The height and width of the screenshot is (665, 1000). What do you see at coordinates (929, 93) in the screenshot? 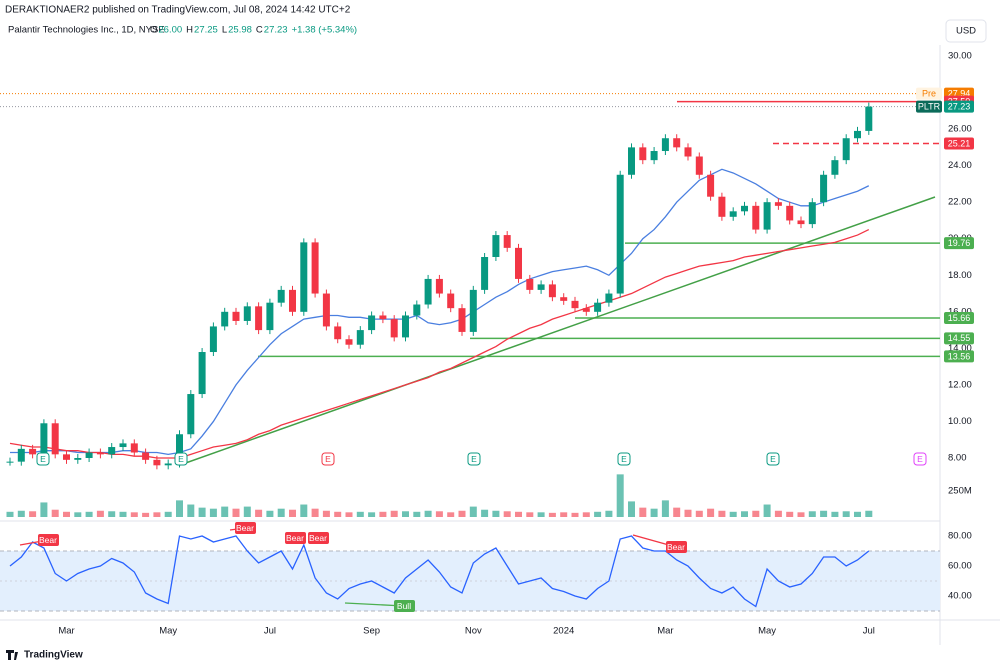
I see `price-tag-name` at bounding box center [929, 93].